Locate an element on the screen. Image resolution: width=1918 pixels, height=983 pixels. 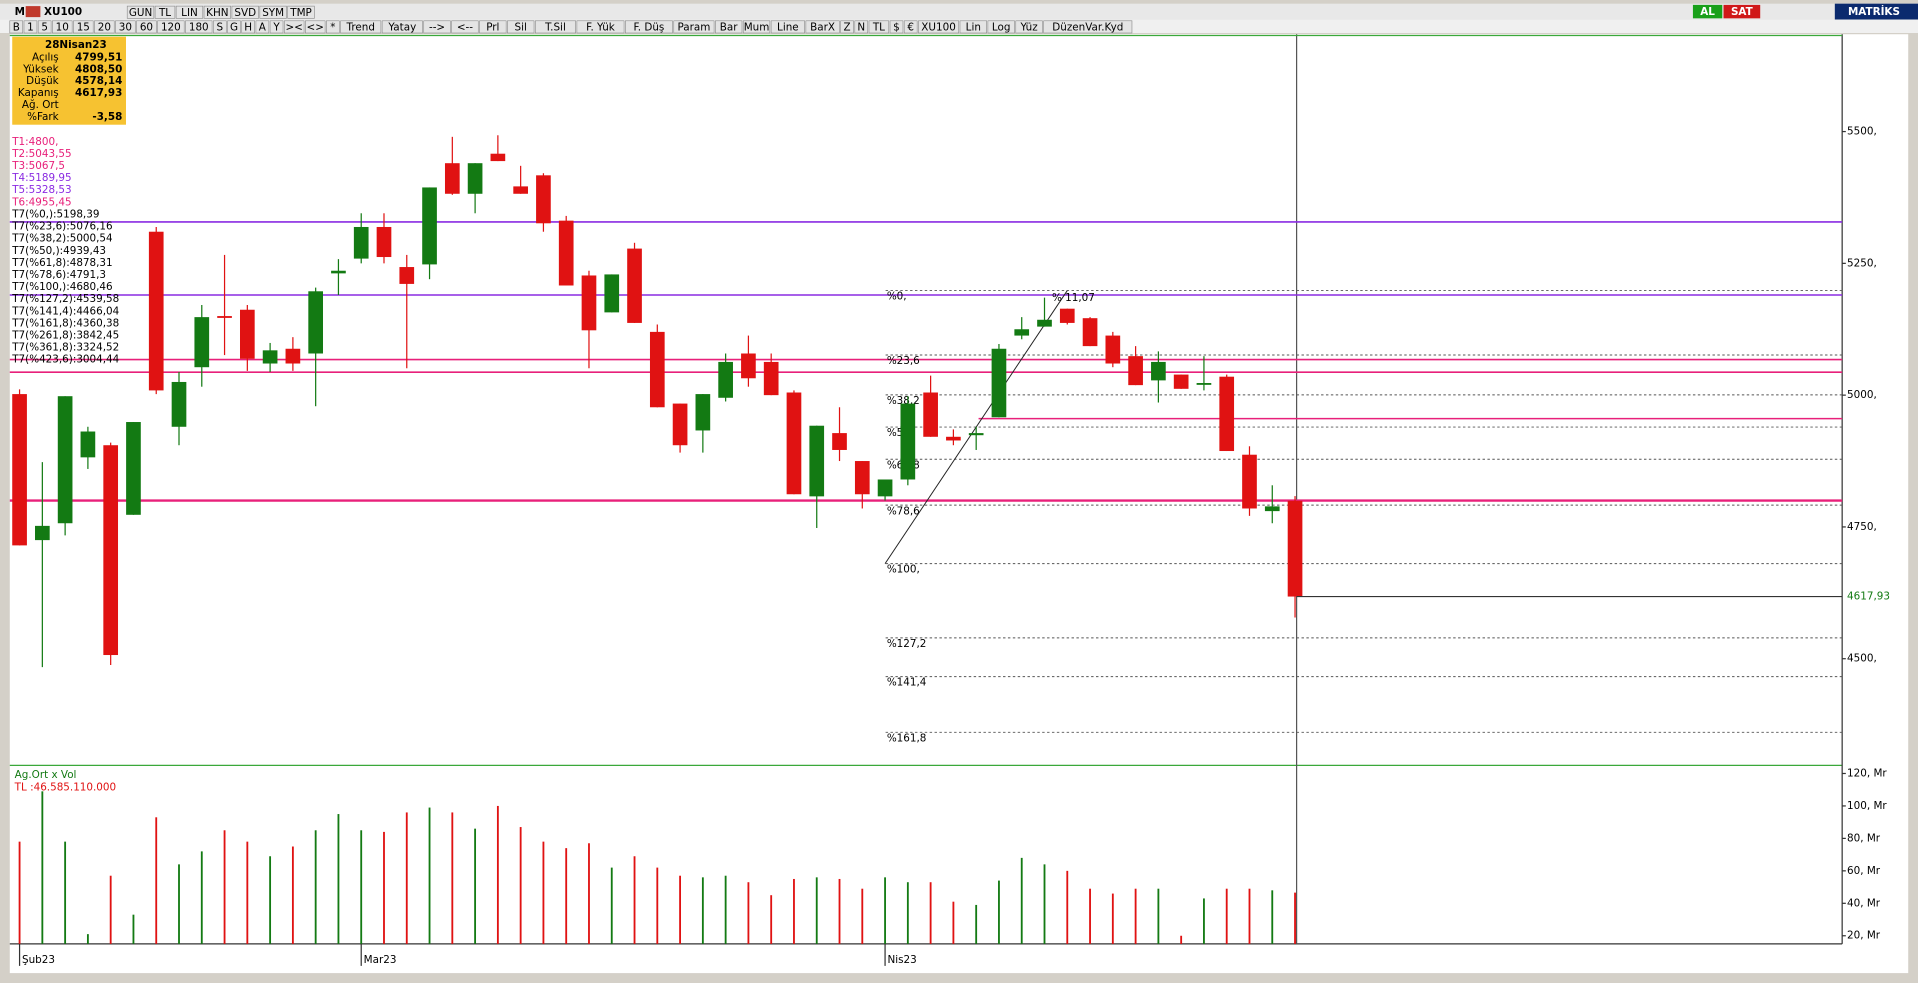
toolbar-button-label: 180 is located at coordinates (199, 28).